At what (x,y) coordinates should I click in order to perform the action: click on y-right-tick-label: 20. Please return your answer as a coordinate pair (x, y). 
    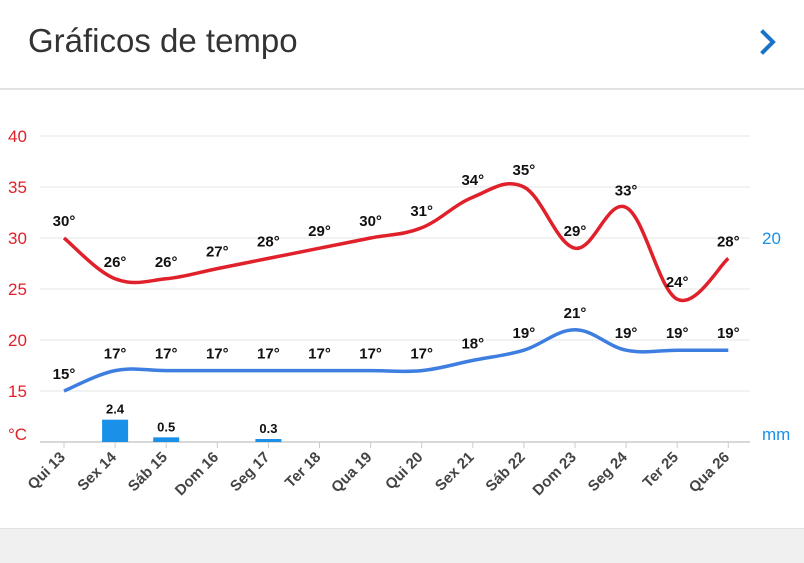
    Looking at the image, I should click on (771, 238).